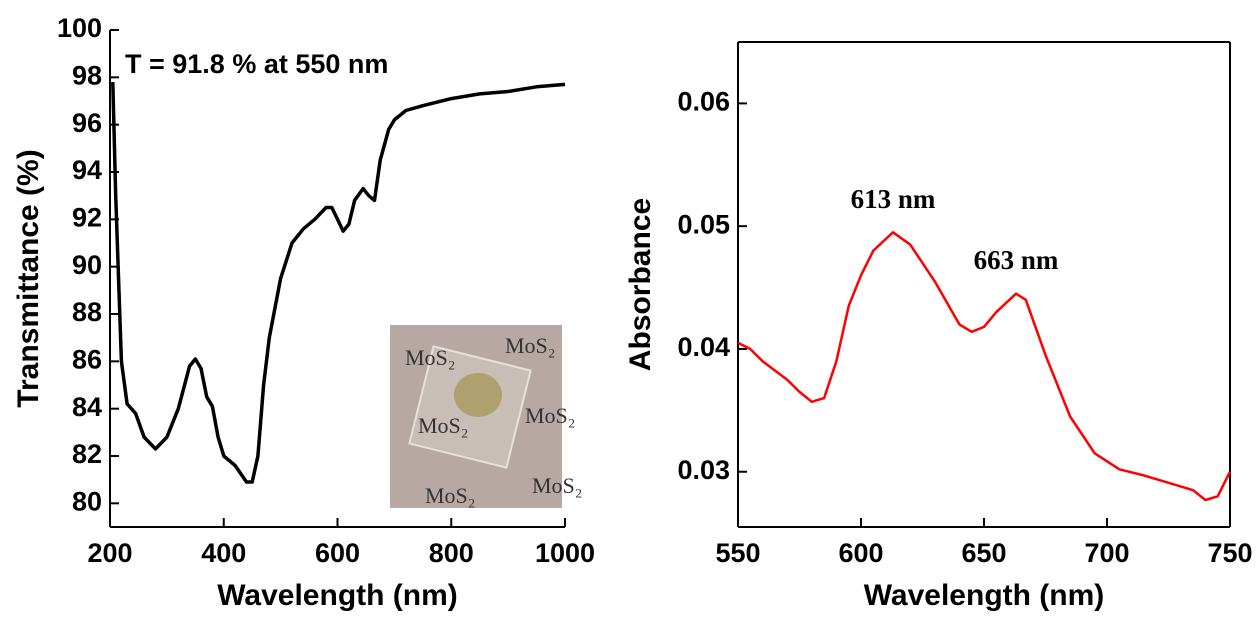  What do you see at coordinates (1106, 553) in the screenshot?
I see `x-tick-label: 700` at bounding box center [1106, 553].